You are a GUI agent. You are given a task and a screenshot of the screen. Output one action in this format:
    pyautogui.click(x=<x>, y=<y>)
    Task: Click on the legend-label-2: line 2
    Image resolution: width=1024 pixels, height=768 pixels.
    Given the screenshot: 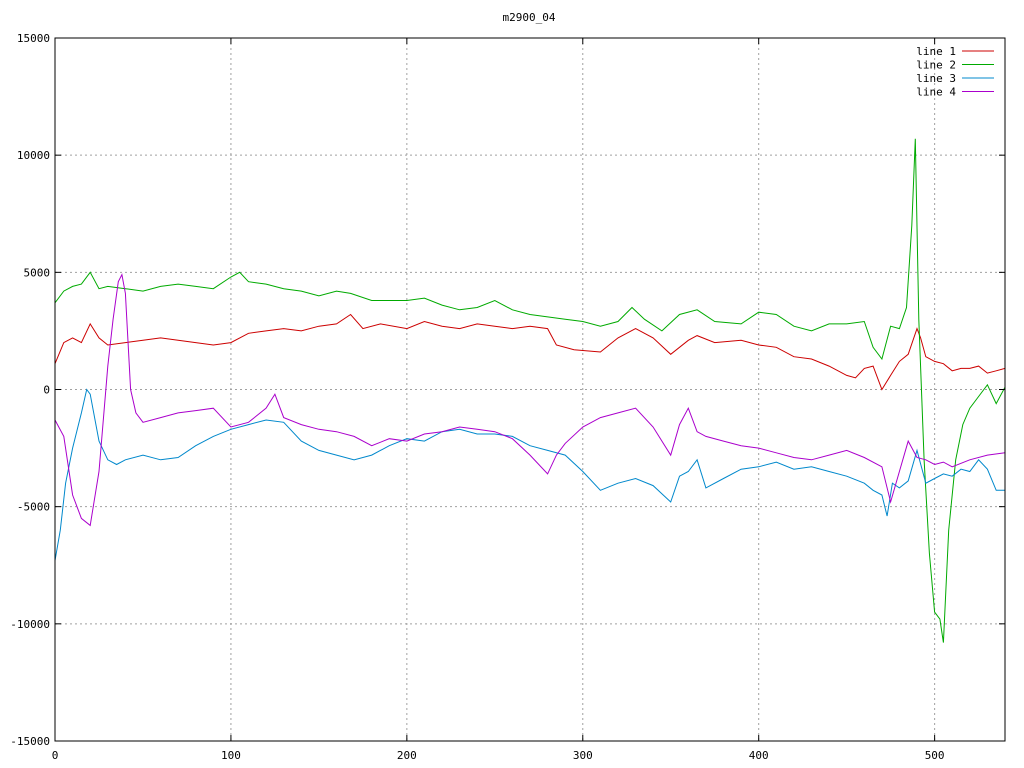 What is the action you would take?
    pyautogui.click(x=936, y=65)
    